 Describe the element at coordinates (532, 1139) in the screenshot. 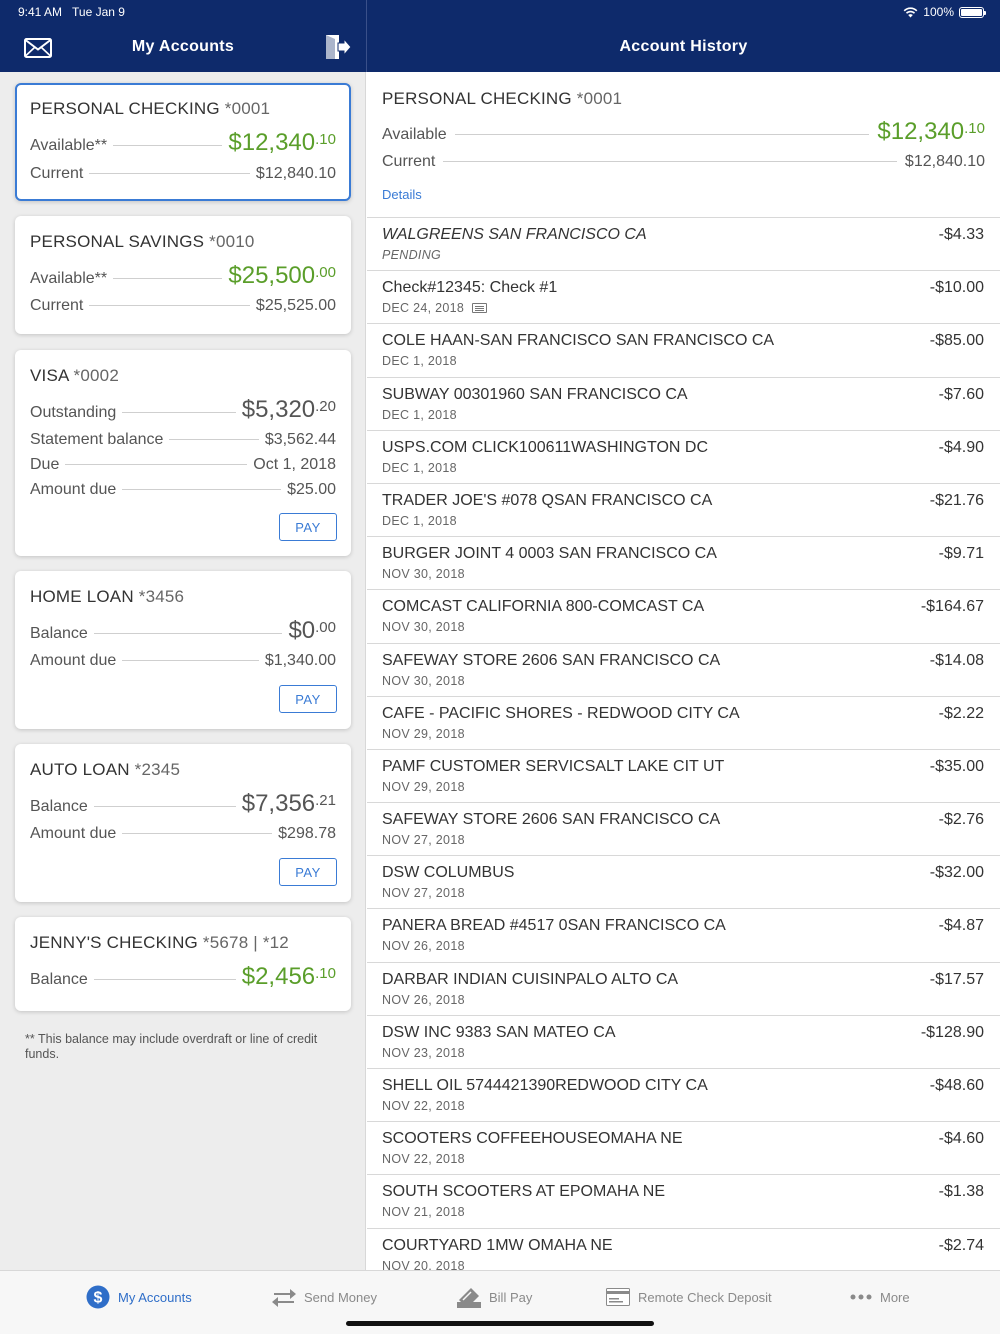

I see `transaction-description: SCOOTERS COFFEEHOUSEOMAHA NE` at that location.